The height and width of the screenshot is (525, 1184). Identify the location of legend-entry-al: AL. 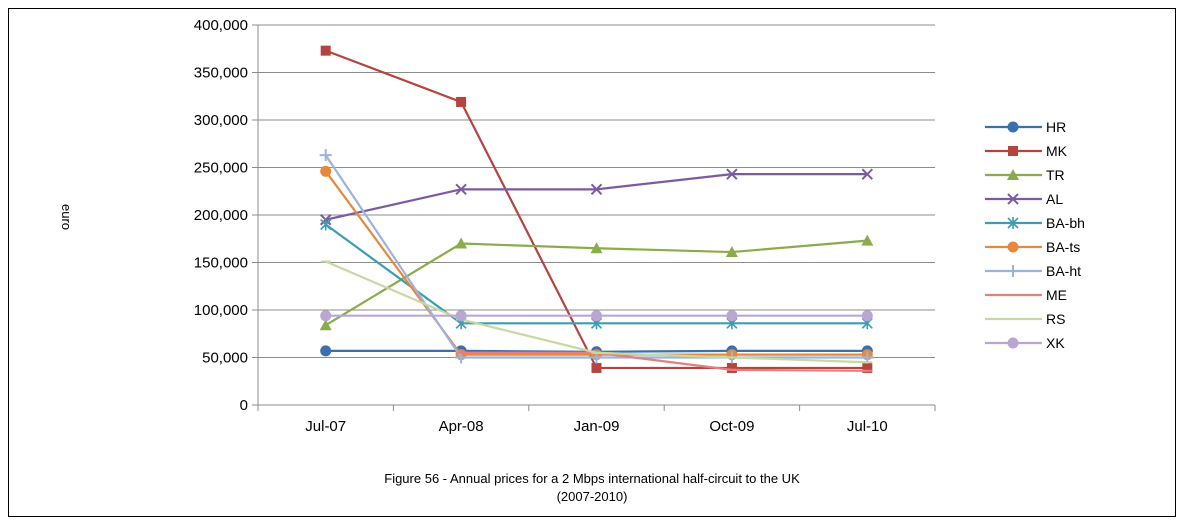
(1024, 199).